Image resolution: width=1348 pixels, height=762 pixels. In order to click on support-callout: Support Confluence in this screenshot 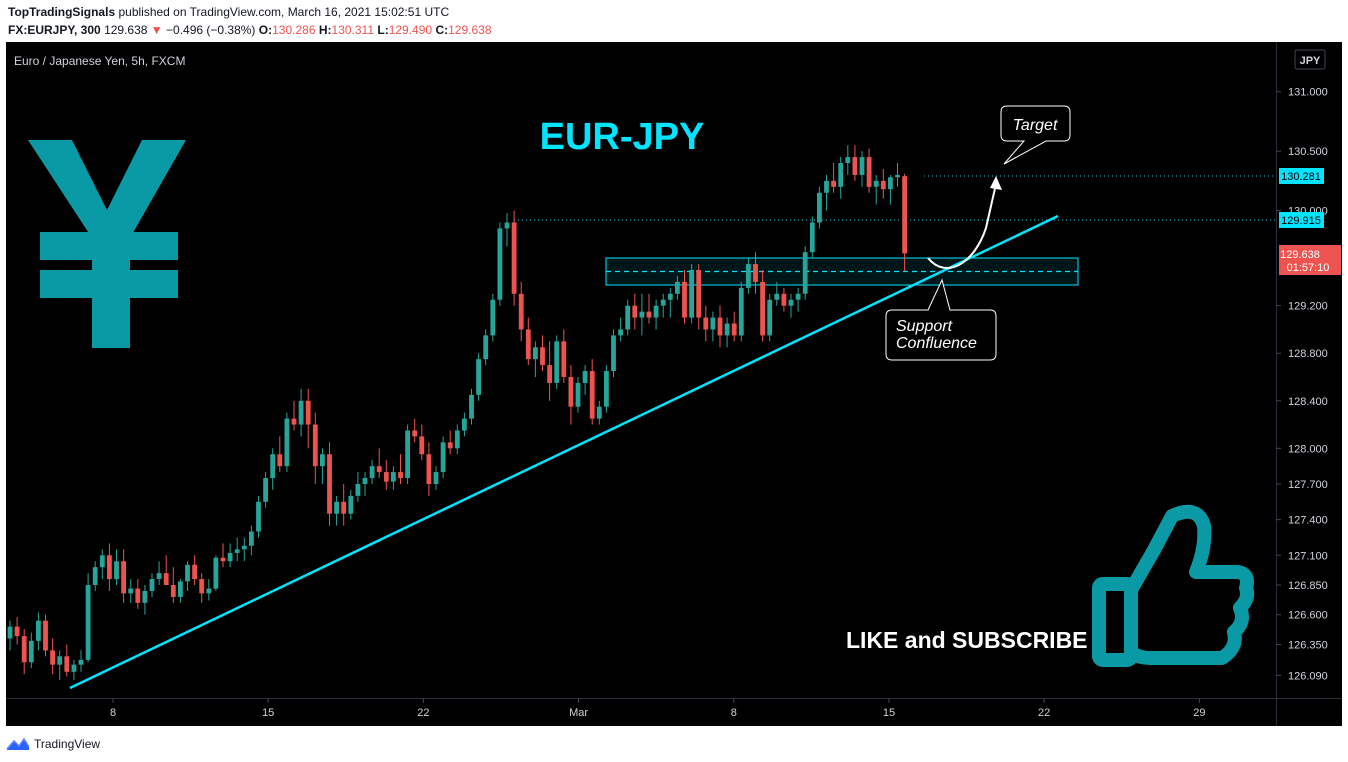, I will do `click(941, 319)`.